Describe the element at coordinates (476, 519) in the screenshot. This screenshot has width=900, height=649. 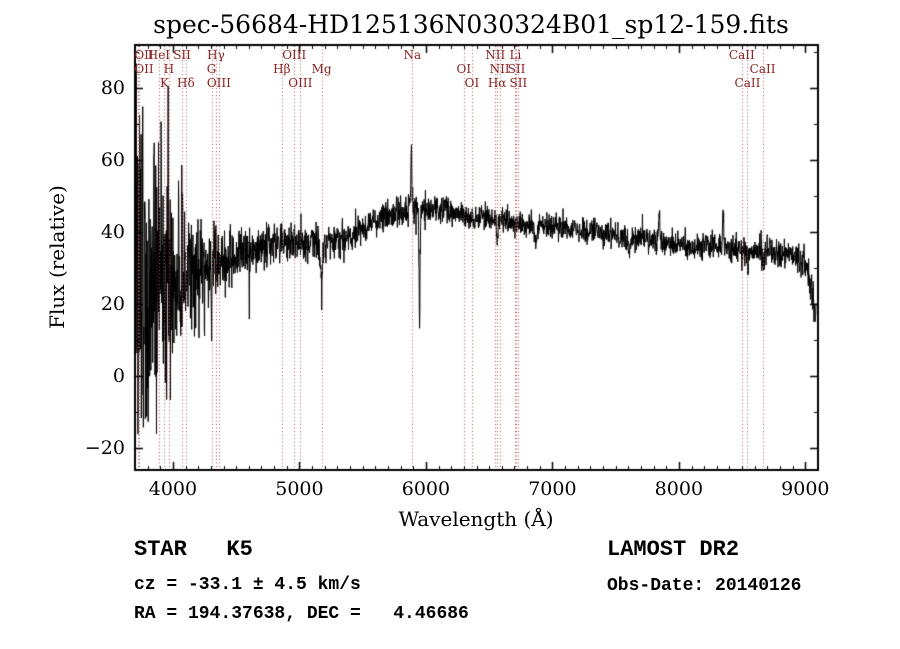
I see `x-axis-label: Wavelength (Å)` at that location.